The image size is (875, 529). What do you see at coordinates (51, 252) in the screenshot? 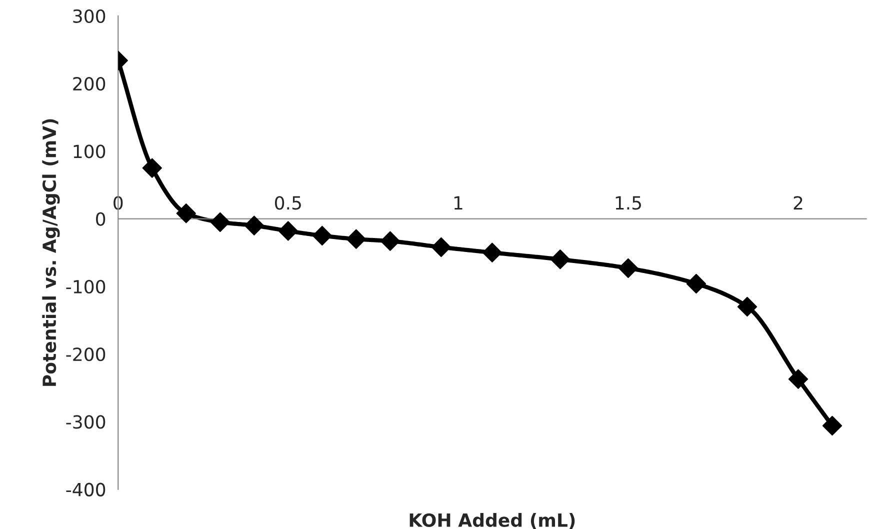
I see `y-axis-title: Potential vs. Ag/AgCl (mV)` at bounding box center [51, 252].